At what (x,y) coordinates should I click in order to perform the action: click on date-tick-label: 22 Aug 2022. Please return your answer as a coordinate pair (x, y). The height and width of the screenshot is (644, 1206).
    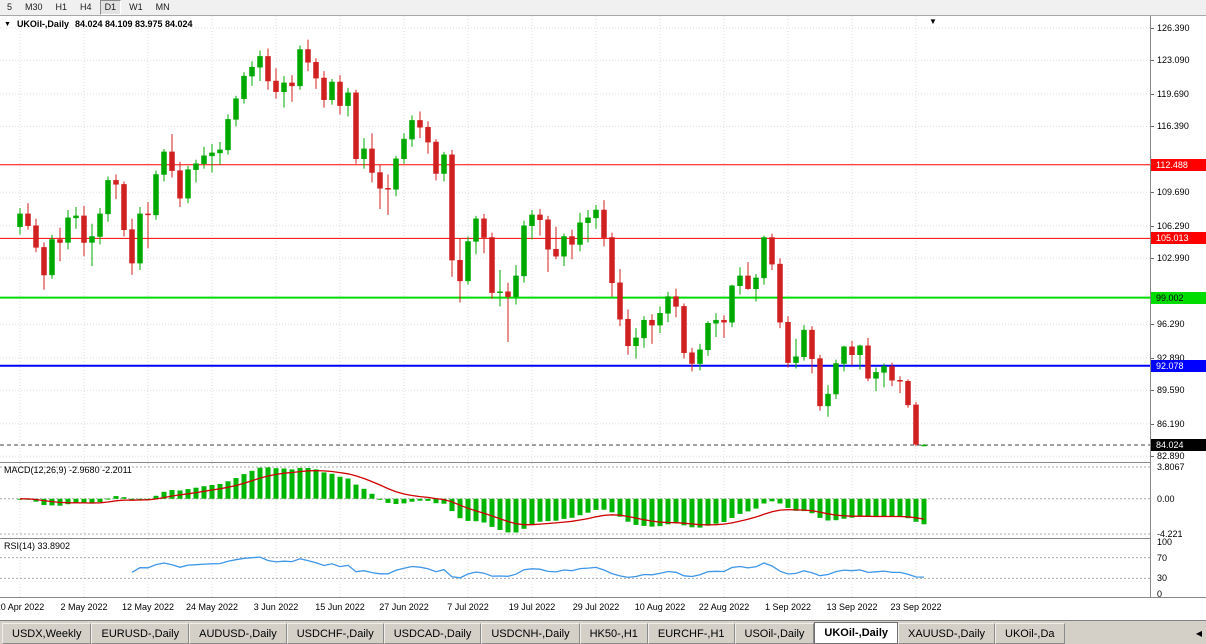
    Looking at the image, I should click on (724, 607).